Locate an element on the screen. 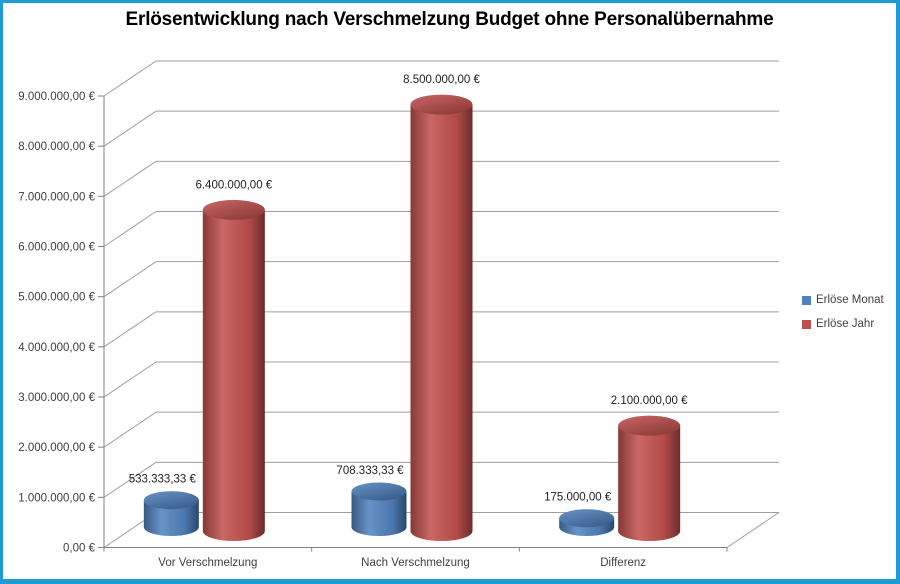 Image resolution: width=900 pixels, height=584 pixels. data-label: 6.400.000,00 € is located at coordinates (233, 185).